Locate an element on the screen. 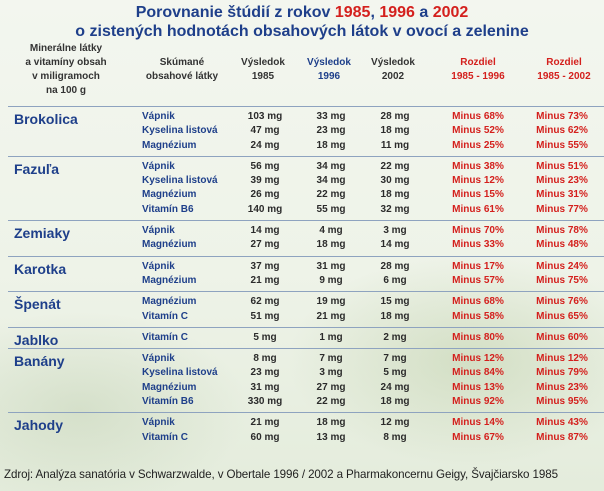  value-1985-cell: 24 mg is located at coordinates (265, 145).